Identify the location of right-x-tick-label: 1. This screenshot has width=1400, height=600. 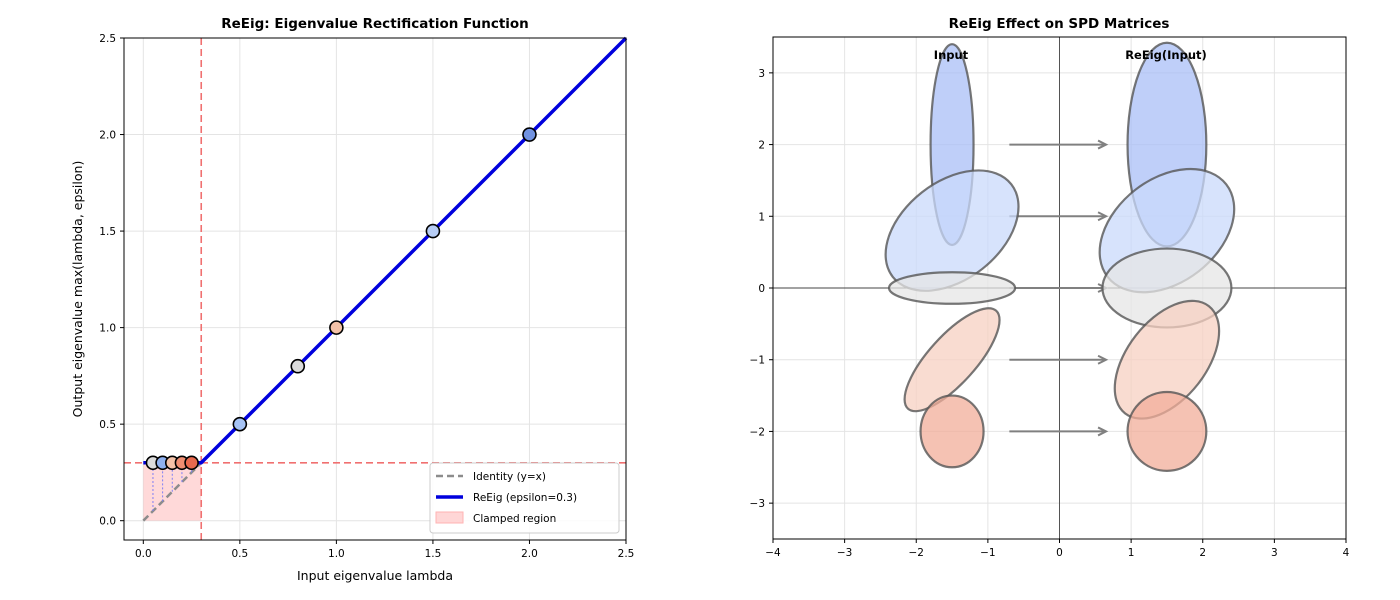
(1131, 553).